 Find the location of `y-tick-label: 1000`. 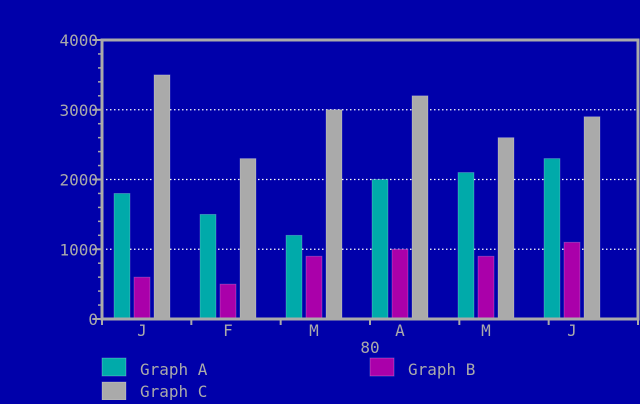

y-tick-label: 1000 is located at coordinates (78, 249).